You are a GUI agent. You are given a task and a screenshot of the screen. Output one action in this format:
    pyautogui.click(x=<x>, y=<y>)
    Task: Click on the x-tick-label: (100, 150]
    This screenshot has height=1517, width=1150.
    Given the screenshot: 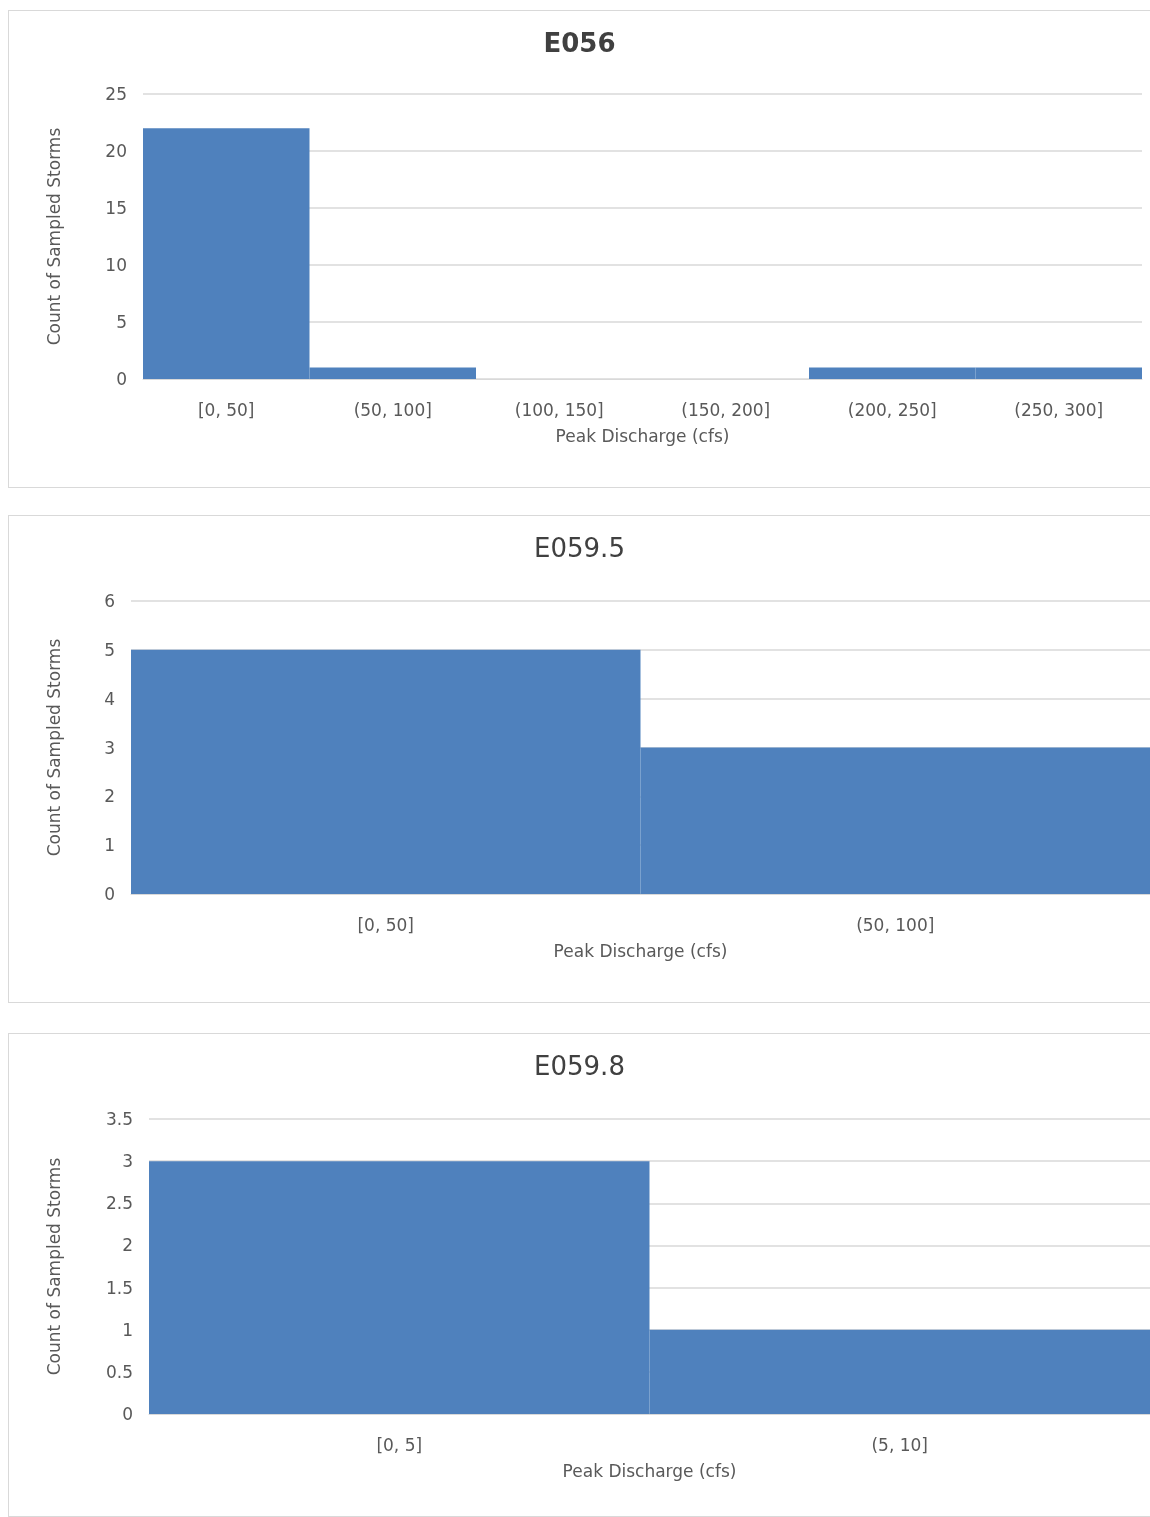 What is the action you would take?
    pyautogui.click(x=559, y=409)
    